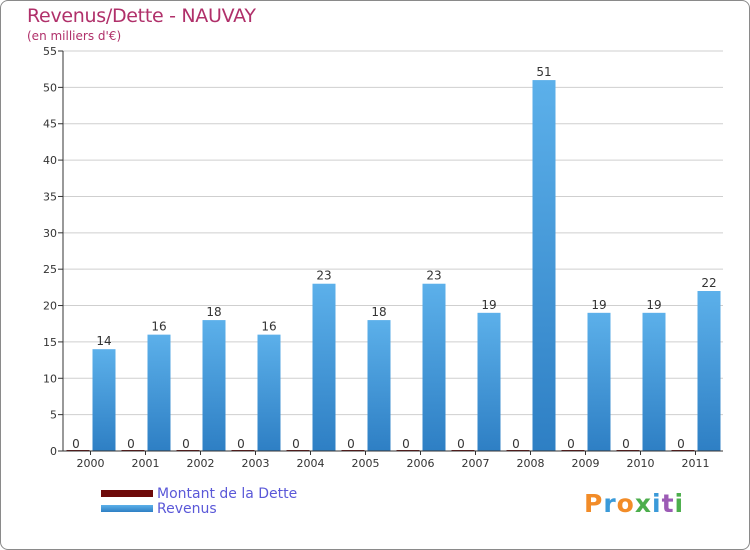 The width and height of the screenshot is (750, 550). Describe the element at coordinates (543, 72) in the screenshot. I see `data-label-revenus-2008: 51` at that location.